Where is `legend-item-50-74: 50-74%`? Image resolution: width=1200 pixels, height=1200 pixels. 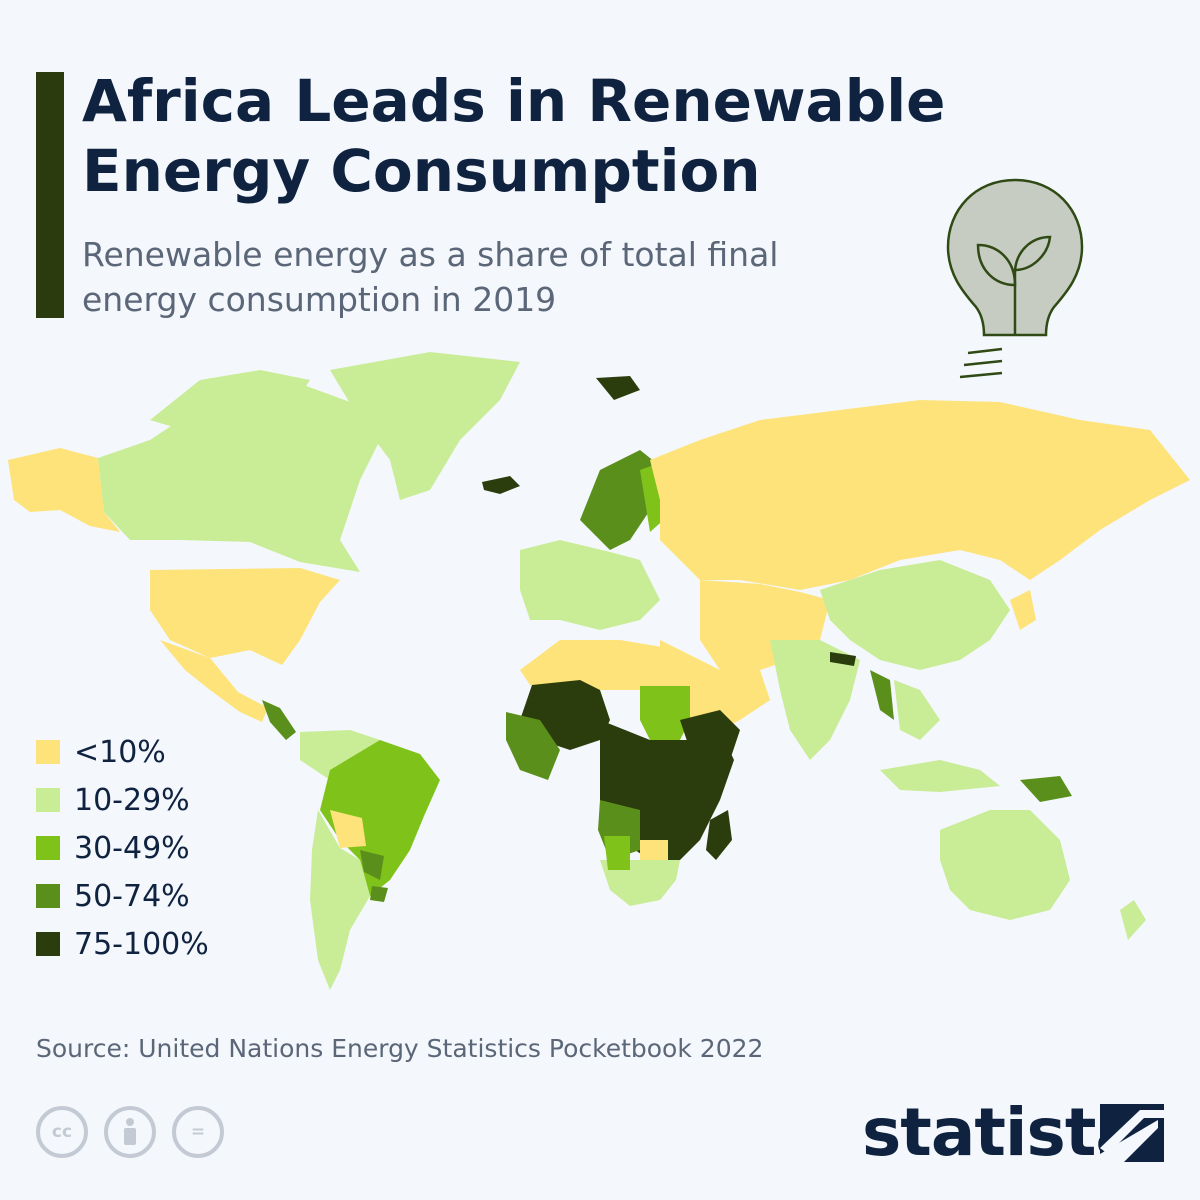 legend-item-50-74: 50-74% is located at coordinates (122, 896).